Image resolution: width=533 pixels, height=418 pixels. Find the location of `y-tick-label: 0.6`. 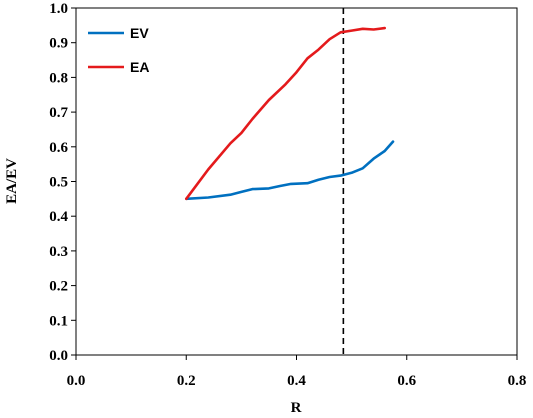

y-tick-label: 0.6 is located at coordinates (58, 148).